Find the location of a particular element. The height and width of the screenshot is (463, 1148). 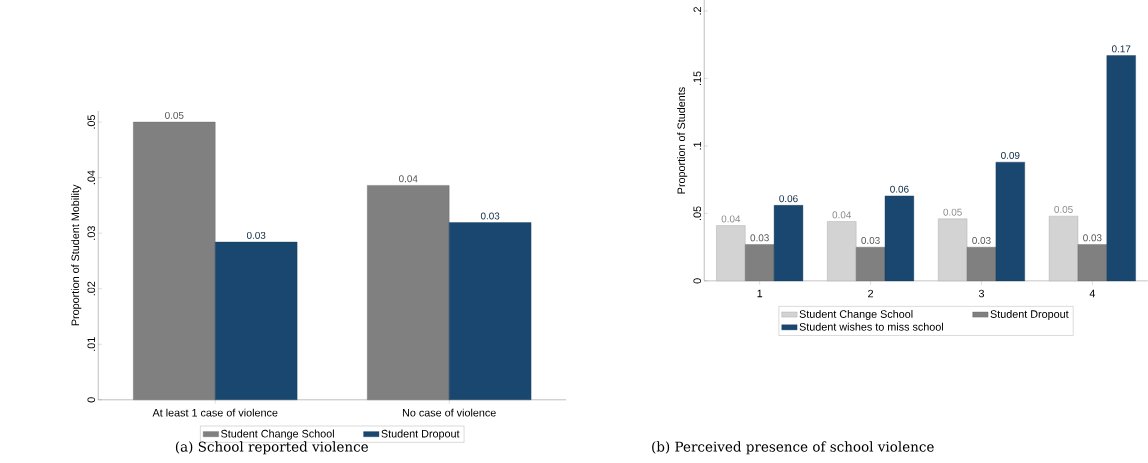

text: (a) School reported violence is located at coordinates (271, 448).